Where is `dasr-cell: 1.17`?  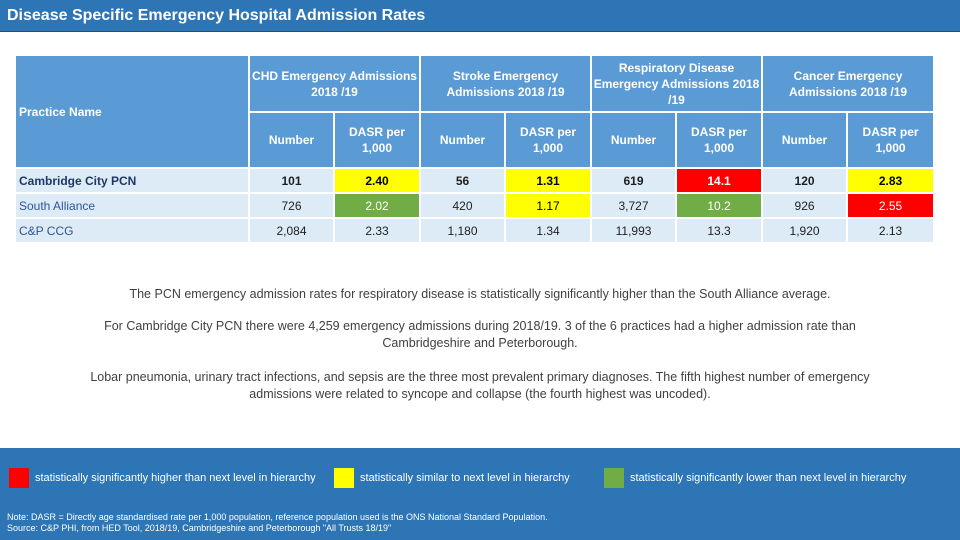 dasr-cell: 1.17 is located at coordinates (548, 205).